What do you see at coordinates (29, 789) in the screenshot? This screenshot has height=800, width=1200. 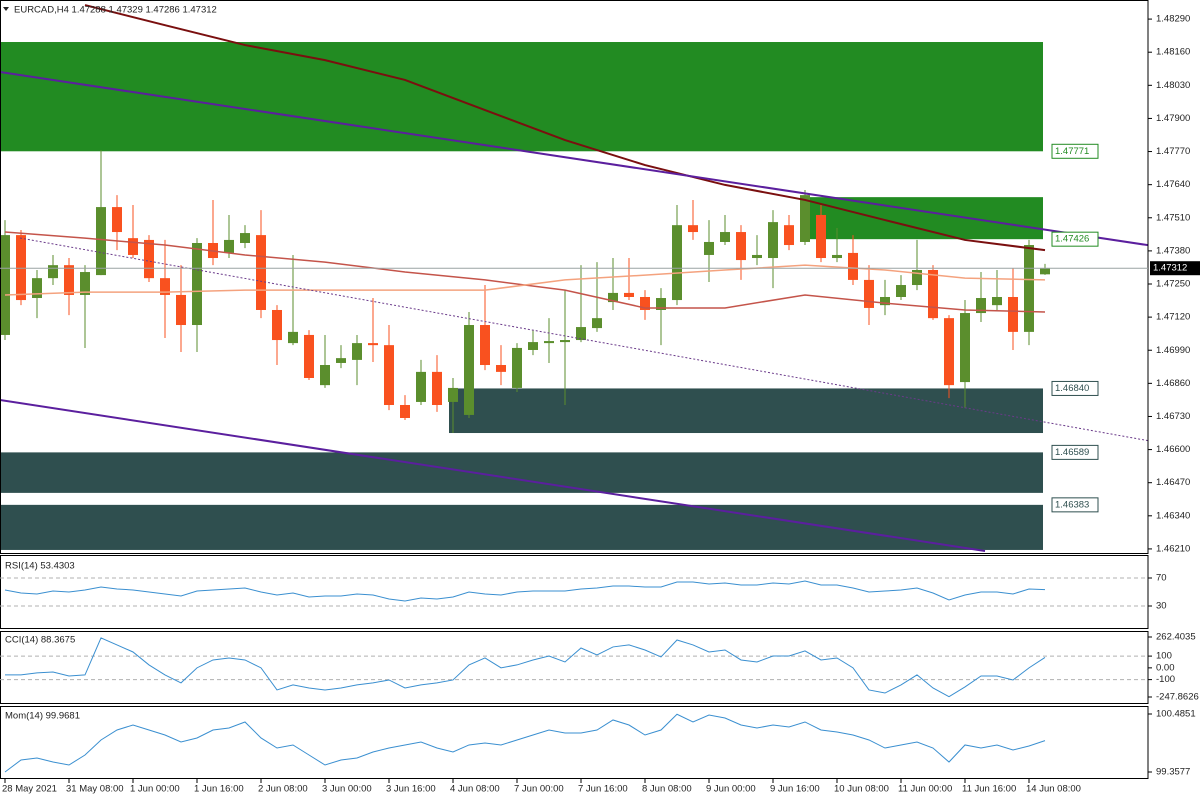 I see `x-tick-label: 28 May 2021` at bounding box center [29, 789].